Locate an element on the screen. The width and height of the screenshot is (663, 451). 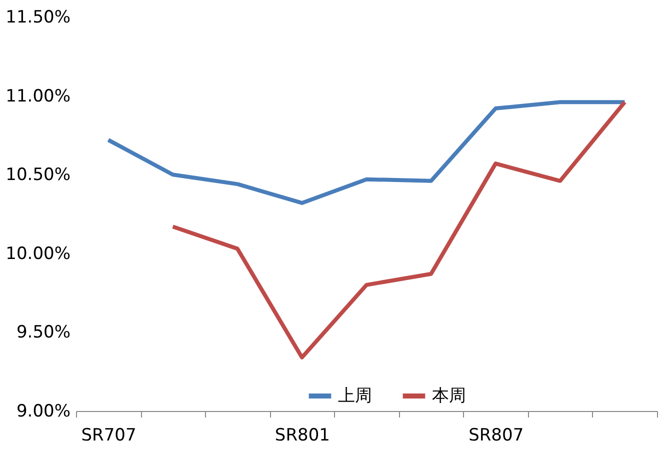
y-tick-label: 9.00% is located at coordinates (43, 412).